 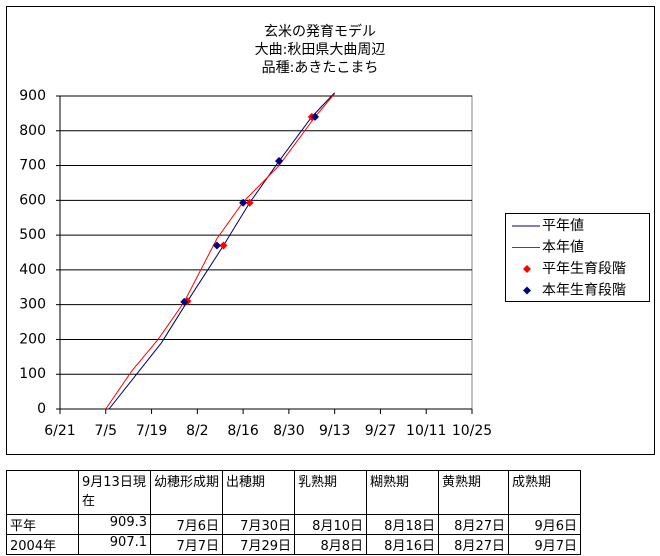 I want to click on chart-subtitle: 大曲:秋田県大曲周辺, so click(x=320, y=50).